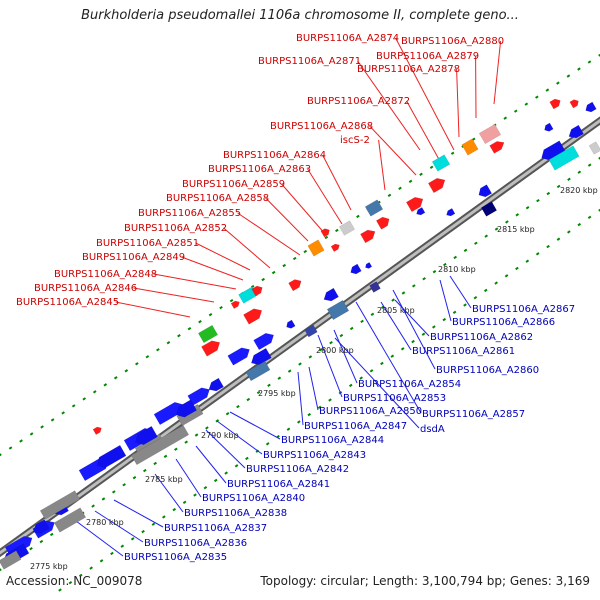  I want to click on tick-label: 2820 kbp, so click(579, 190).